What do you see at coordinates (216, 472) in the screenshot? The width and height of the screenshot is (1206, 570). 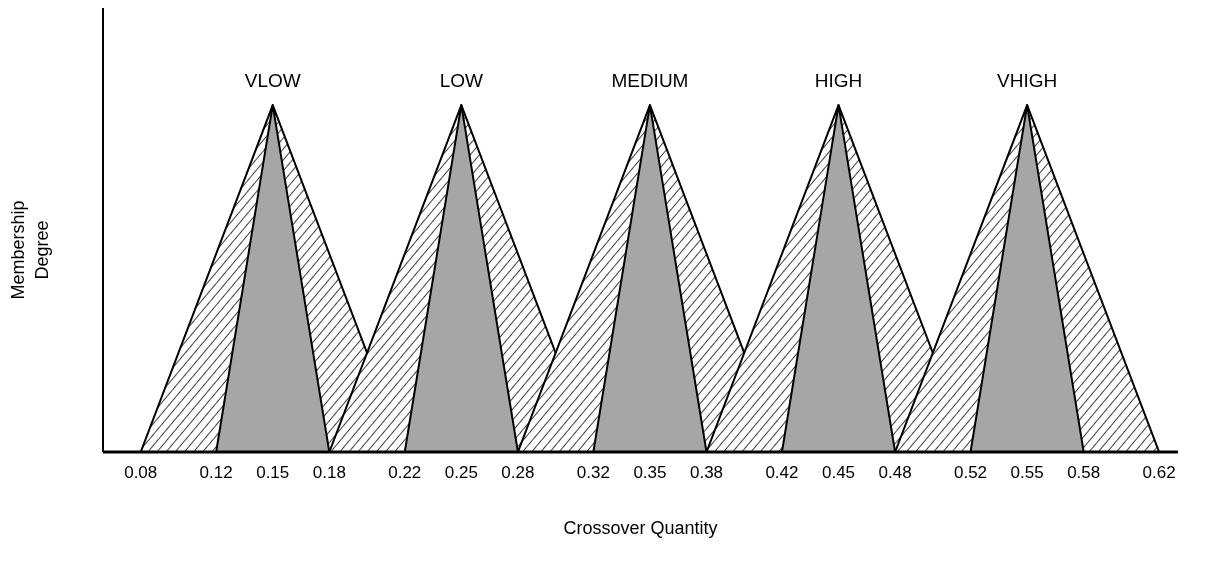 I see `x-tick-label: 0.12` at bounding box center [216, 472].